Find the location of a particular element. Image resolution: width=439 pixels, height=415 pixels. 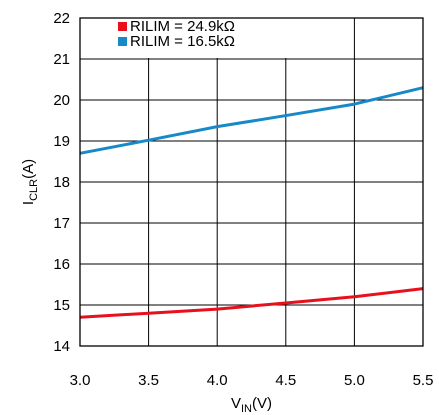

y-tick-label: 20 is located at coordinates (61, 100).